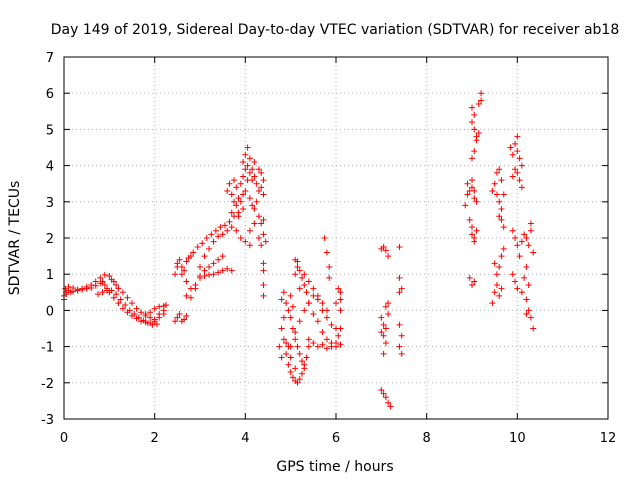  I want to click on y-tick-label: 3, so click(50, 203).